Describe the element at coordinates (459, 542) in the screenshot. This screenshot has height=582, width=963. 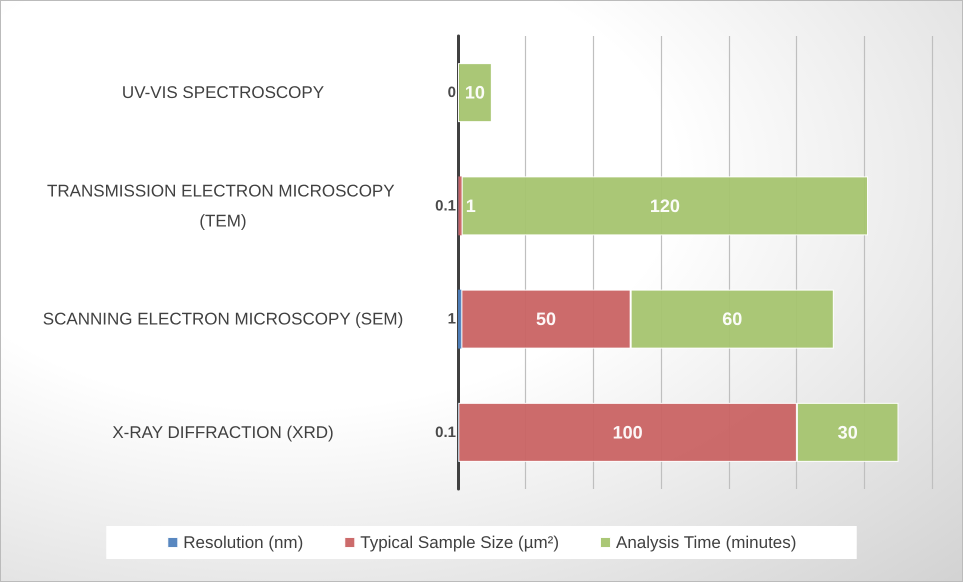
I see `legend-label: Typical Sample Size (µm²)` at that location.